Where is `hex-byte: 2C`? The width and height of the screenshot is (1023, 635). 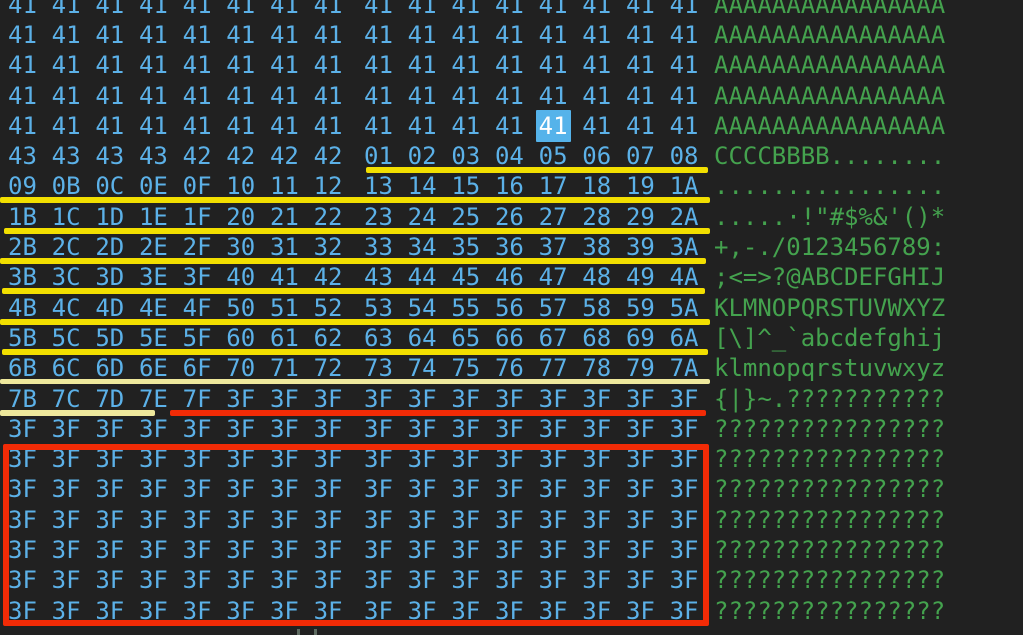
hex-byte: 2C is located at coordinates (66, 247).